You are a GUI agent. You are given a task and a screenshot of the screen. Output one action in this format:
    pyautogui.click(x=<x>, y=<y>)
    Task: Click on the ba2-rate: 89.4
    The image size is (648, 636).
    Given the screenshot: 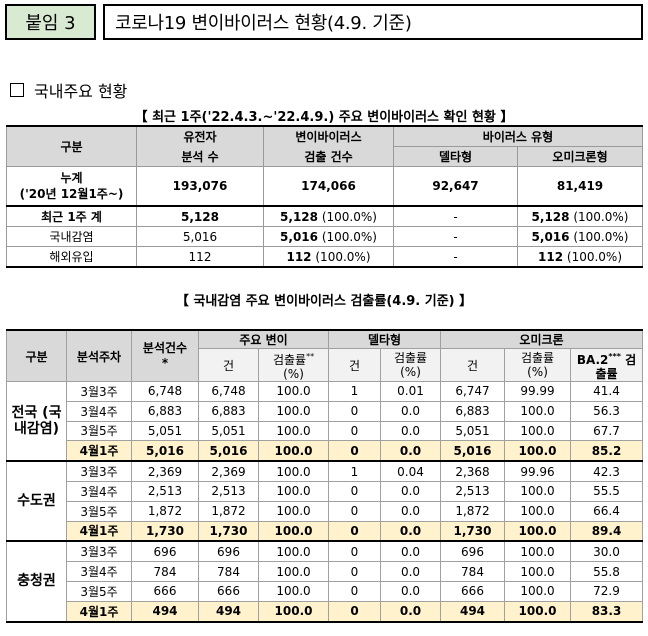 What is the action you would take?
    pyautogui.click(x=606, y=531)
    